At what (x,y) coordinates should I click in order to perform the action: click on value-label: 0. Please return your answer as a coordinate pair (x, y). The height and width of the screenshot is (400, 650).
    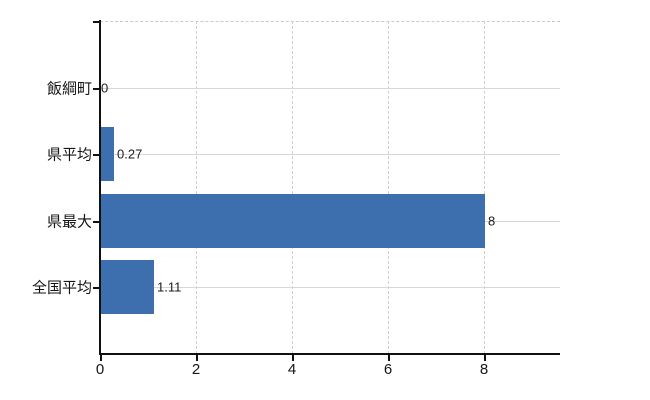
    Looking at the image, I should click on (105, 88).